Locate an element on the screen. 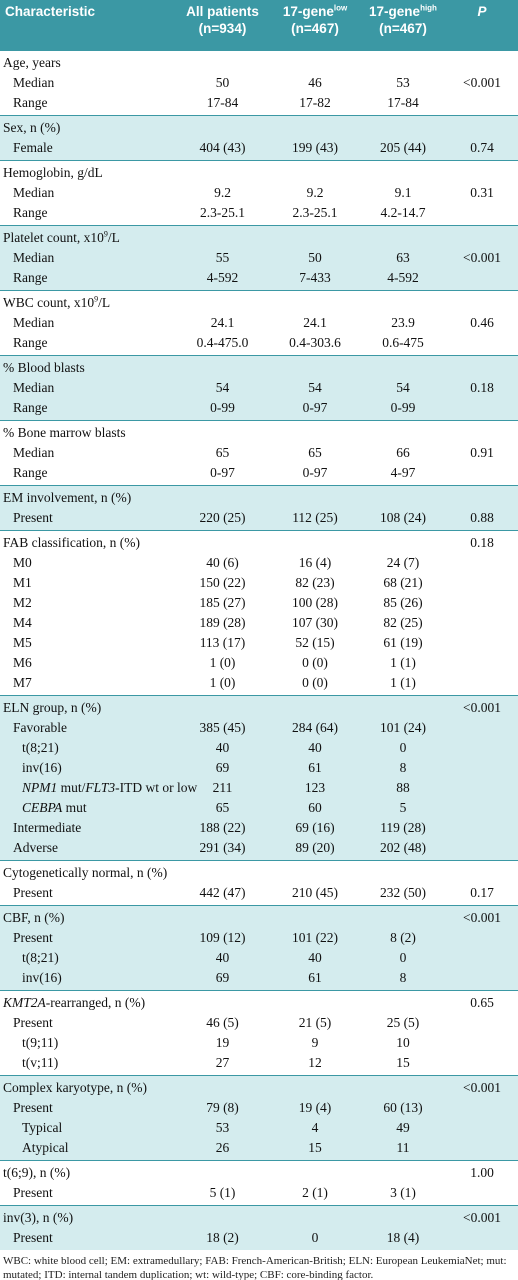 Image resolution: width=518 pixels, height=1280 pixels. cell: 8 is located at coordinates (403, 977).